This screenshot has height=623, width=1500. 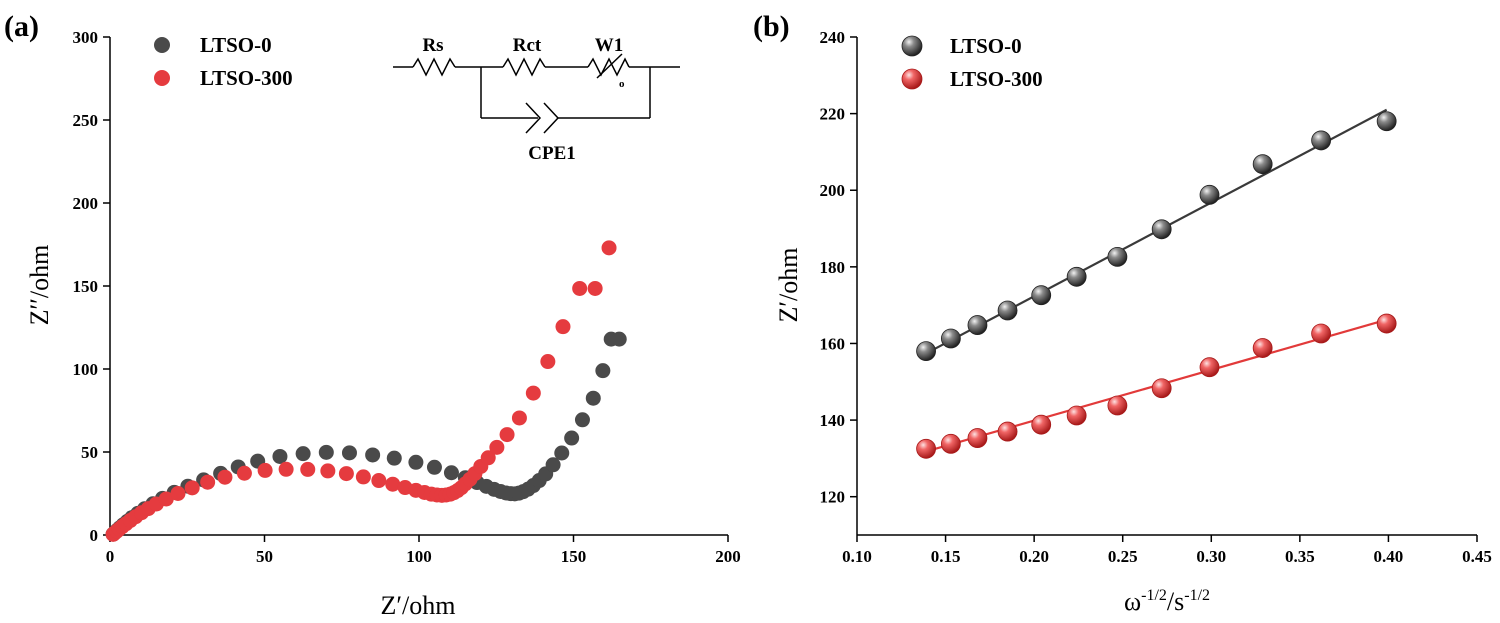 What do you see at coordinates (1300, 556) in the screenshot?
I see `x-tick-label: 0.35` at bounding box center [1300, 556].